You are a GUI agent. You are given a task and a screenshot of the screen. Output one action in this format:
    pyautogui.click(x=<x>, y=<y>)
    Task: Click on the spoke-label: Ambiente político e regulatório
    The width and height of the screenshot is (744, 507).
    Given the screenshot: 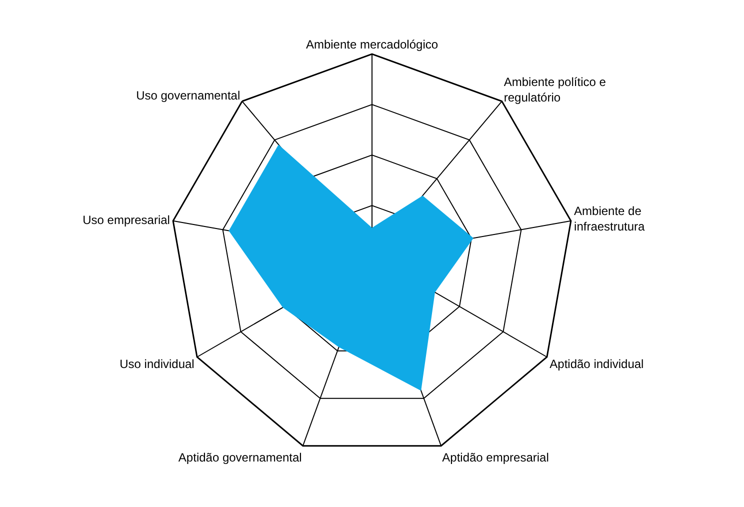 What is the action you would take?
    pyautogui.click(x=555, y=89)
    